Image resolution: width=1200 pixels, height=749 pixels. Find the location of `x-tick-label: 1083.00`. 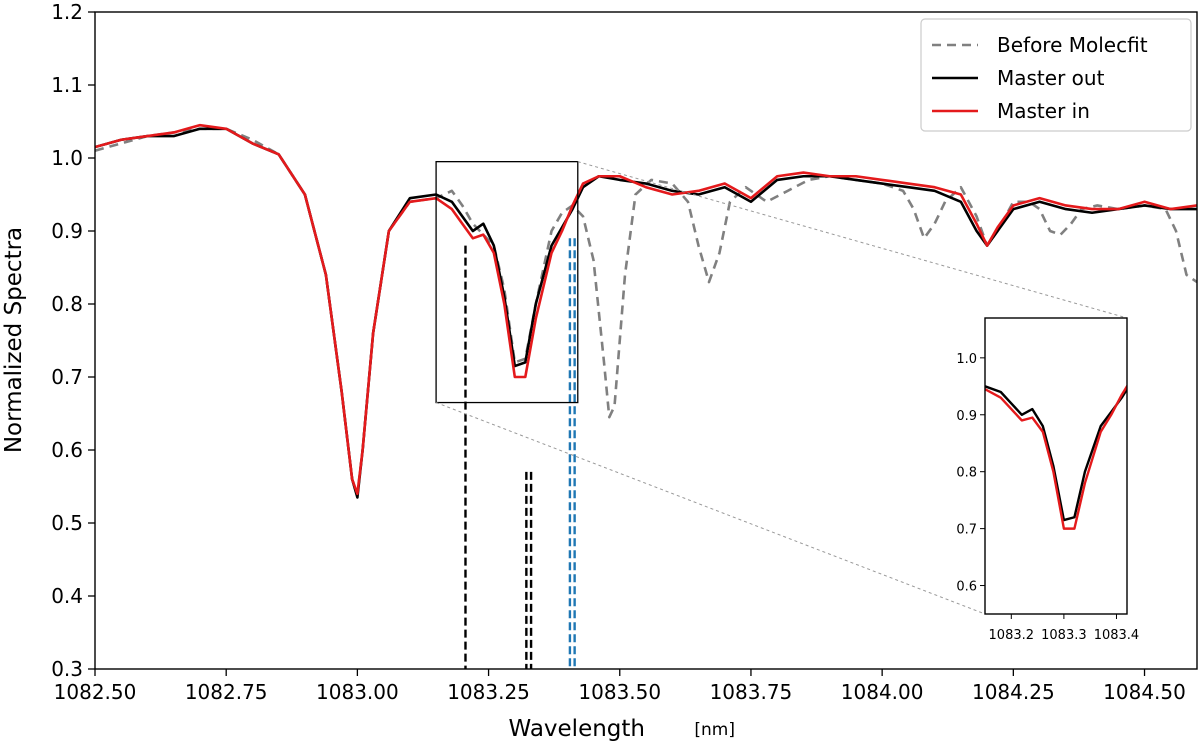

x-tick-label: 1083.00 is located at coordinates (357, 692).